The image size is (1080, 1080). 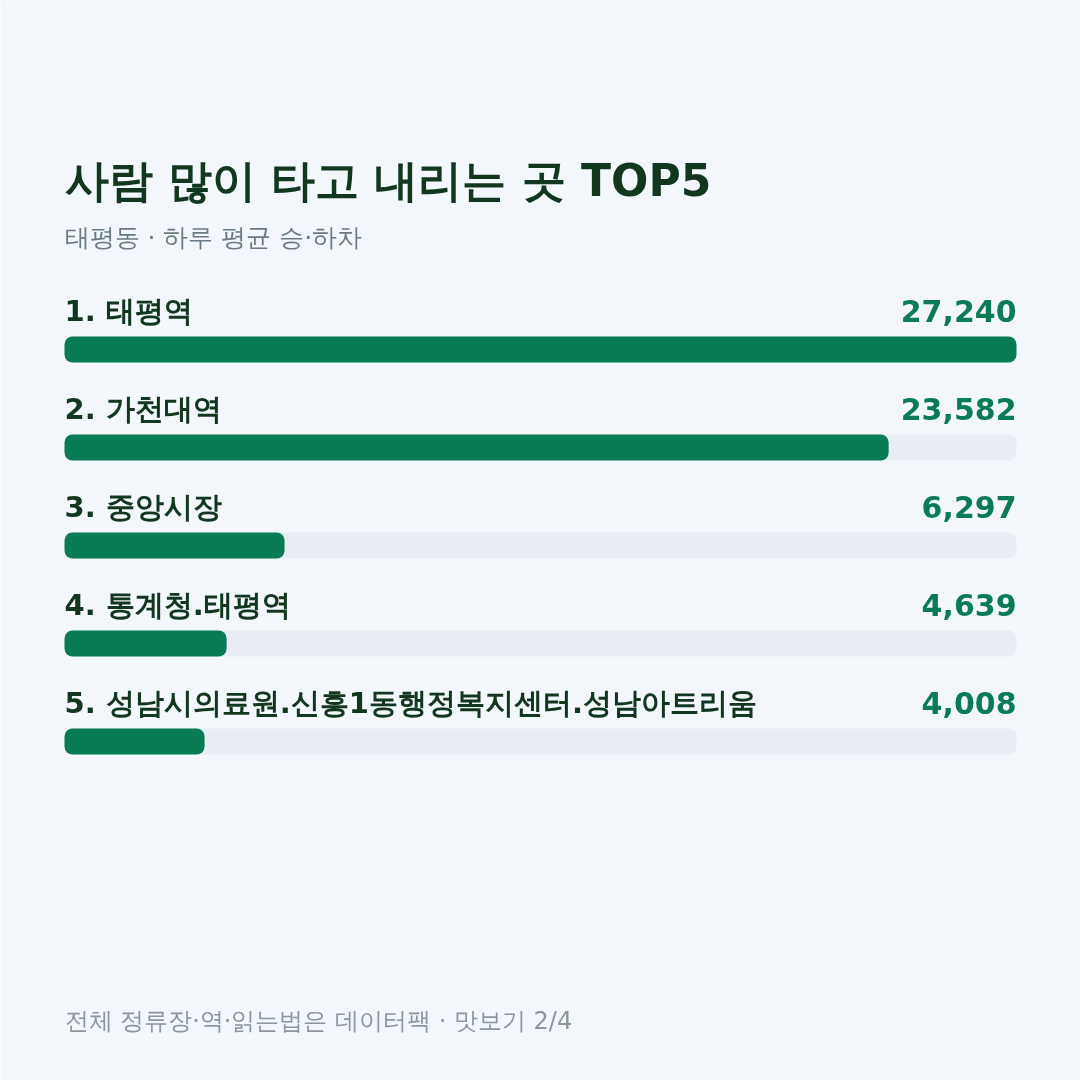 What do you see at coordinates (958, 409) in the screenshot?
I see `data-label: 23,582` at bounding box center [958, 409].